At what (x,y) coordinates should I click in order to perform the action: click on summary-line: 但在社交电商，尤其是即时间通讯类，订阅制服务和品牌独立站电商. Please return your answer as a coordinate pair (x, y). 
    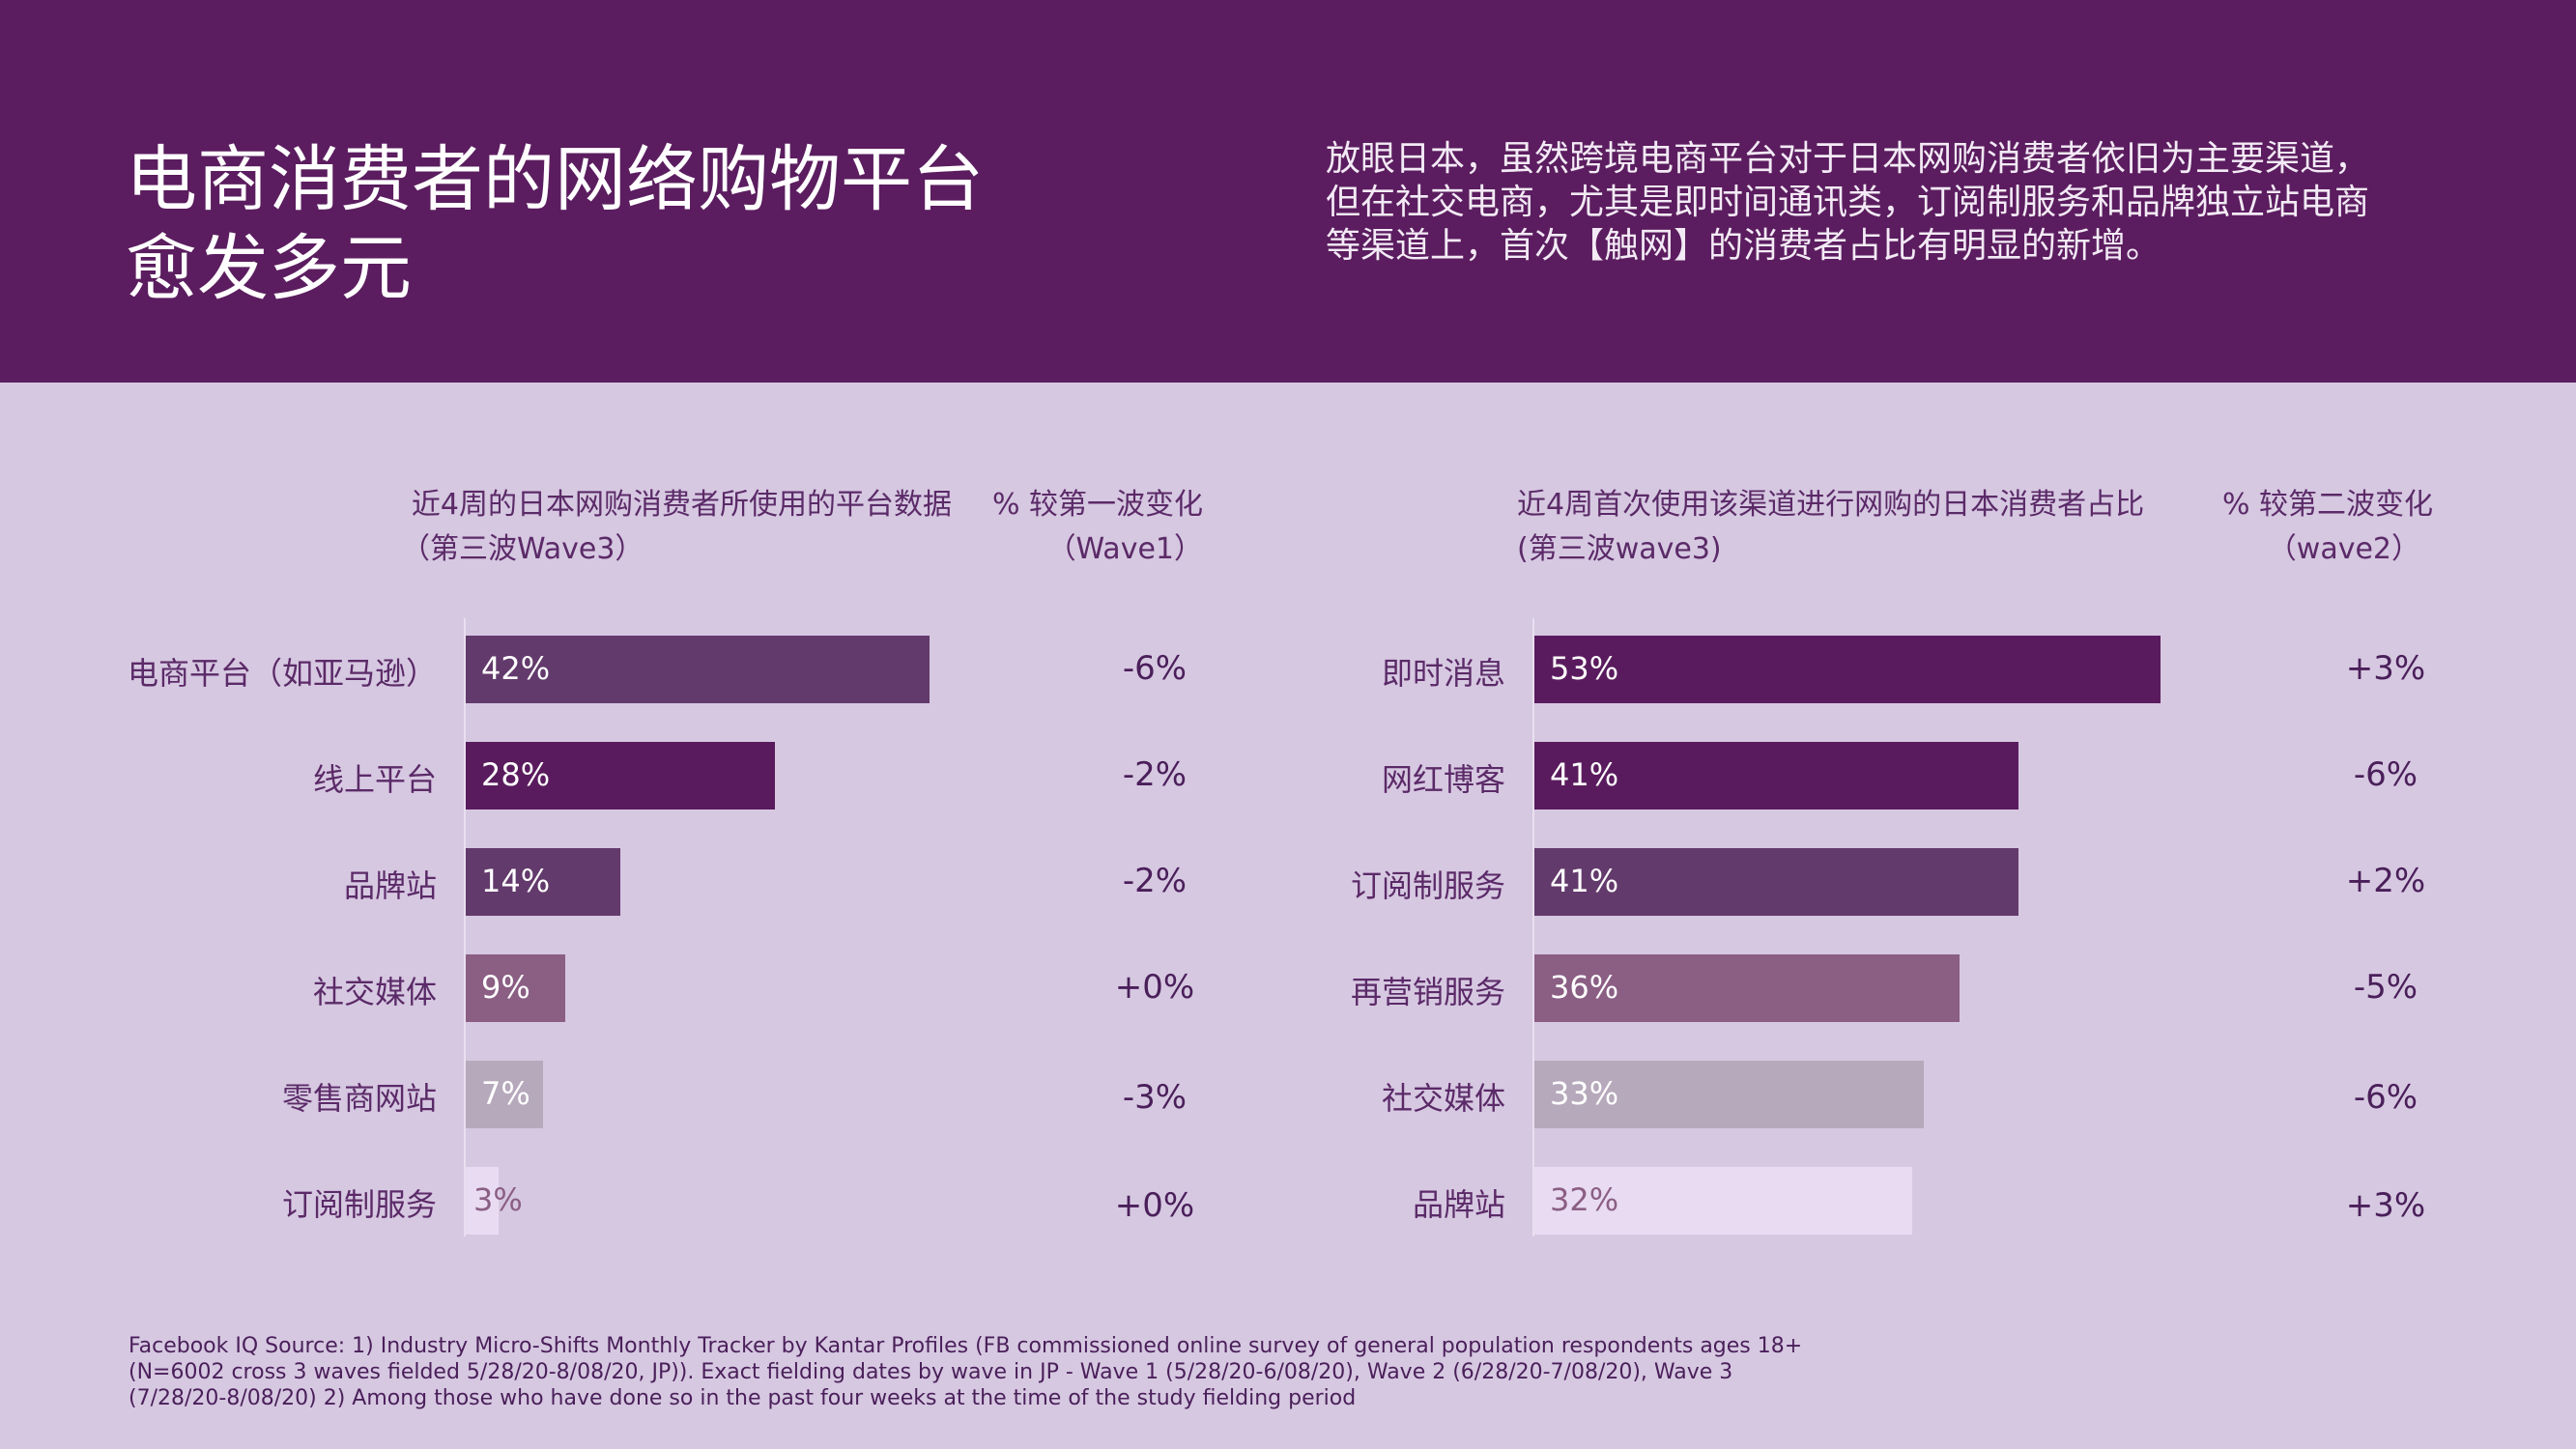
    Looking at the image, I should click on (1848, 202).